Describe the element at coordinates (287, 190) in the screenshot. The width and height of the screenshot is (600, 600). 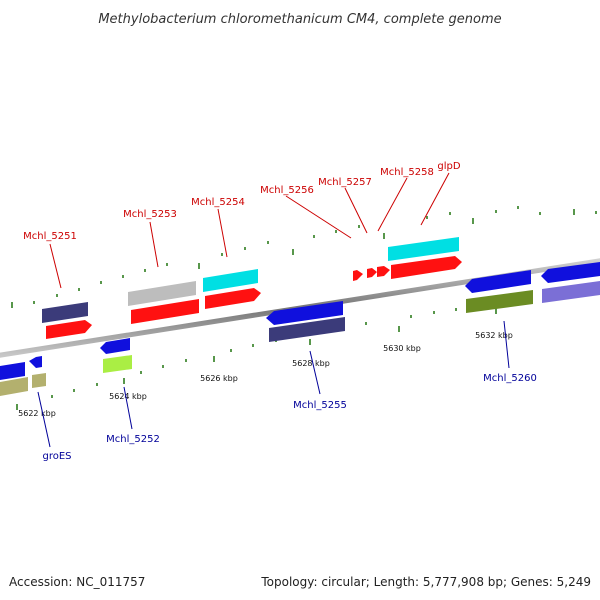
I see `gene-label-mchl-5256: Mchl_5256` at that location.